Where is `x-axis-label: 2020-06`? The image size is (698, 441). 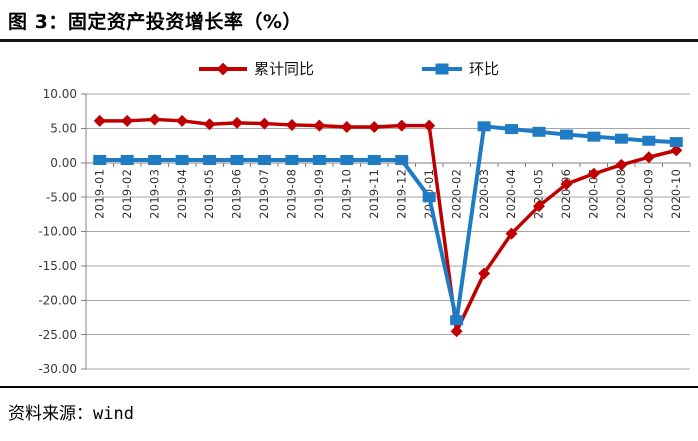 x-axis-label: 2020-06 is located at coordinates (566, 194).